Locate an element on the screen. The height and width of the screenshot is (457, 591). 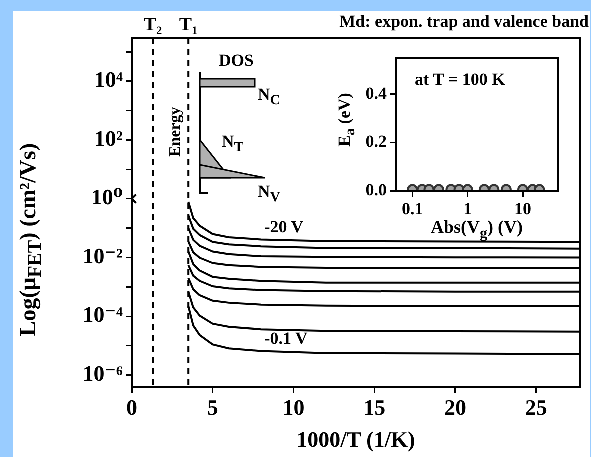
annotation: at T = 100 K is located at coordinates (460, 79).